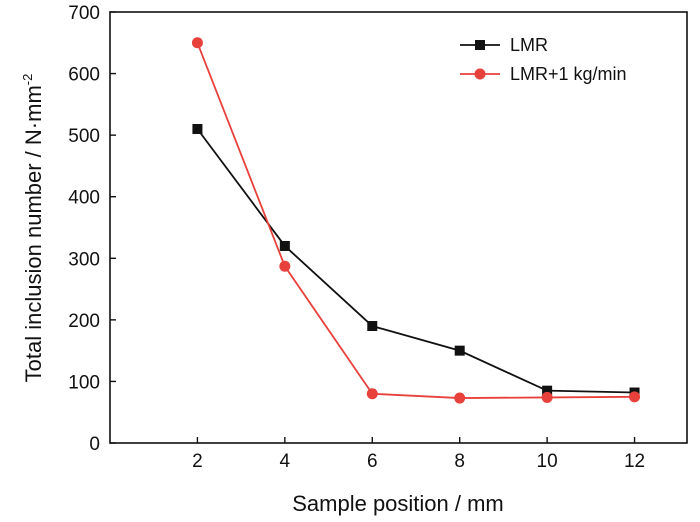 The width and height of the screenshot is (700, 522). Describe the element at coordinates (398, 503) in the screenshot. I see `x-axis-title: Sample position / mm` at that location.